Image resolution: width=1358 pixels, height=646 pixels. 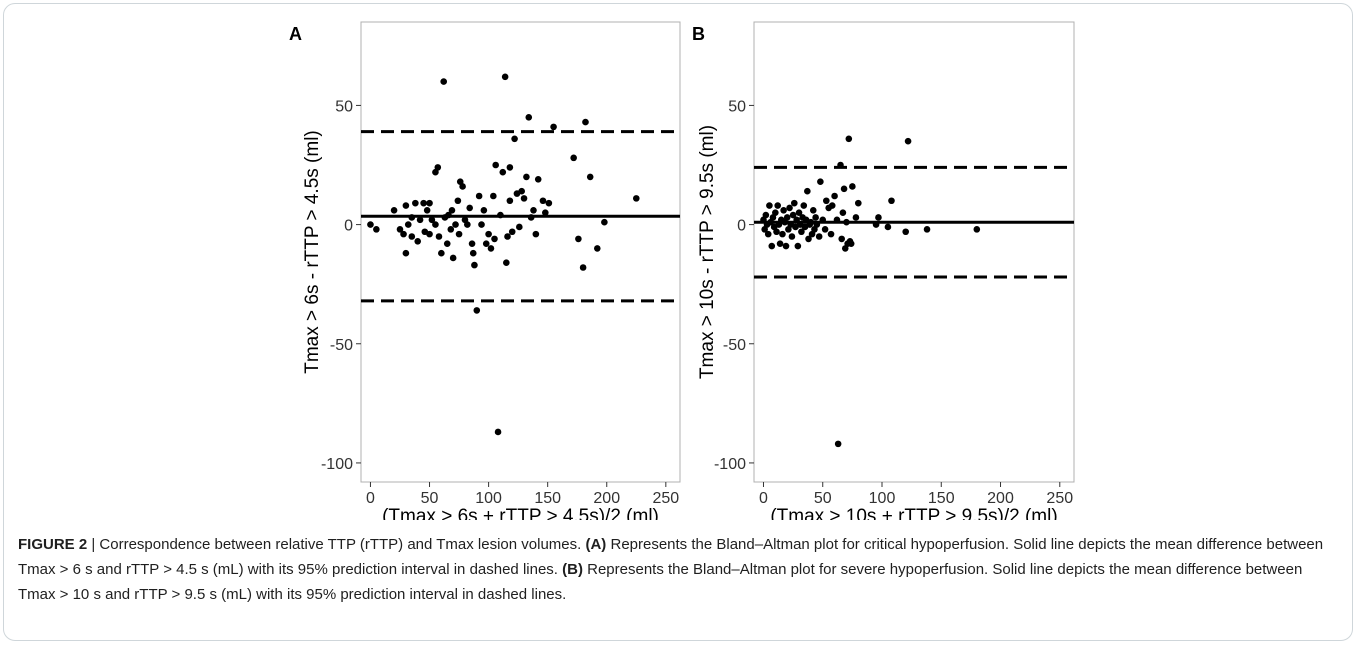 What do you see at coordinates (763, 498) in the screenshot?
I see `panel-b-x-tick-label: 0` at bounding box center [763, 498].